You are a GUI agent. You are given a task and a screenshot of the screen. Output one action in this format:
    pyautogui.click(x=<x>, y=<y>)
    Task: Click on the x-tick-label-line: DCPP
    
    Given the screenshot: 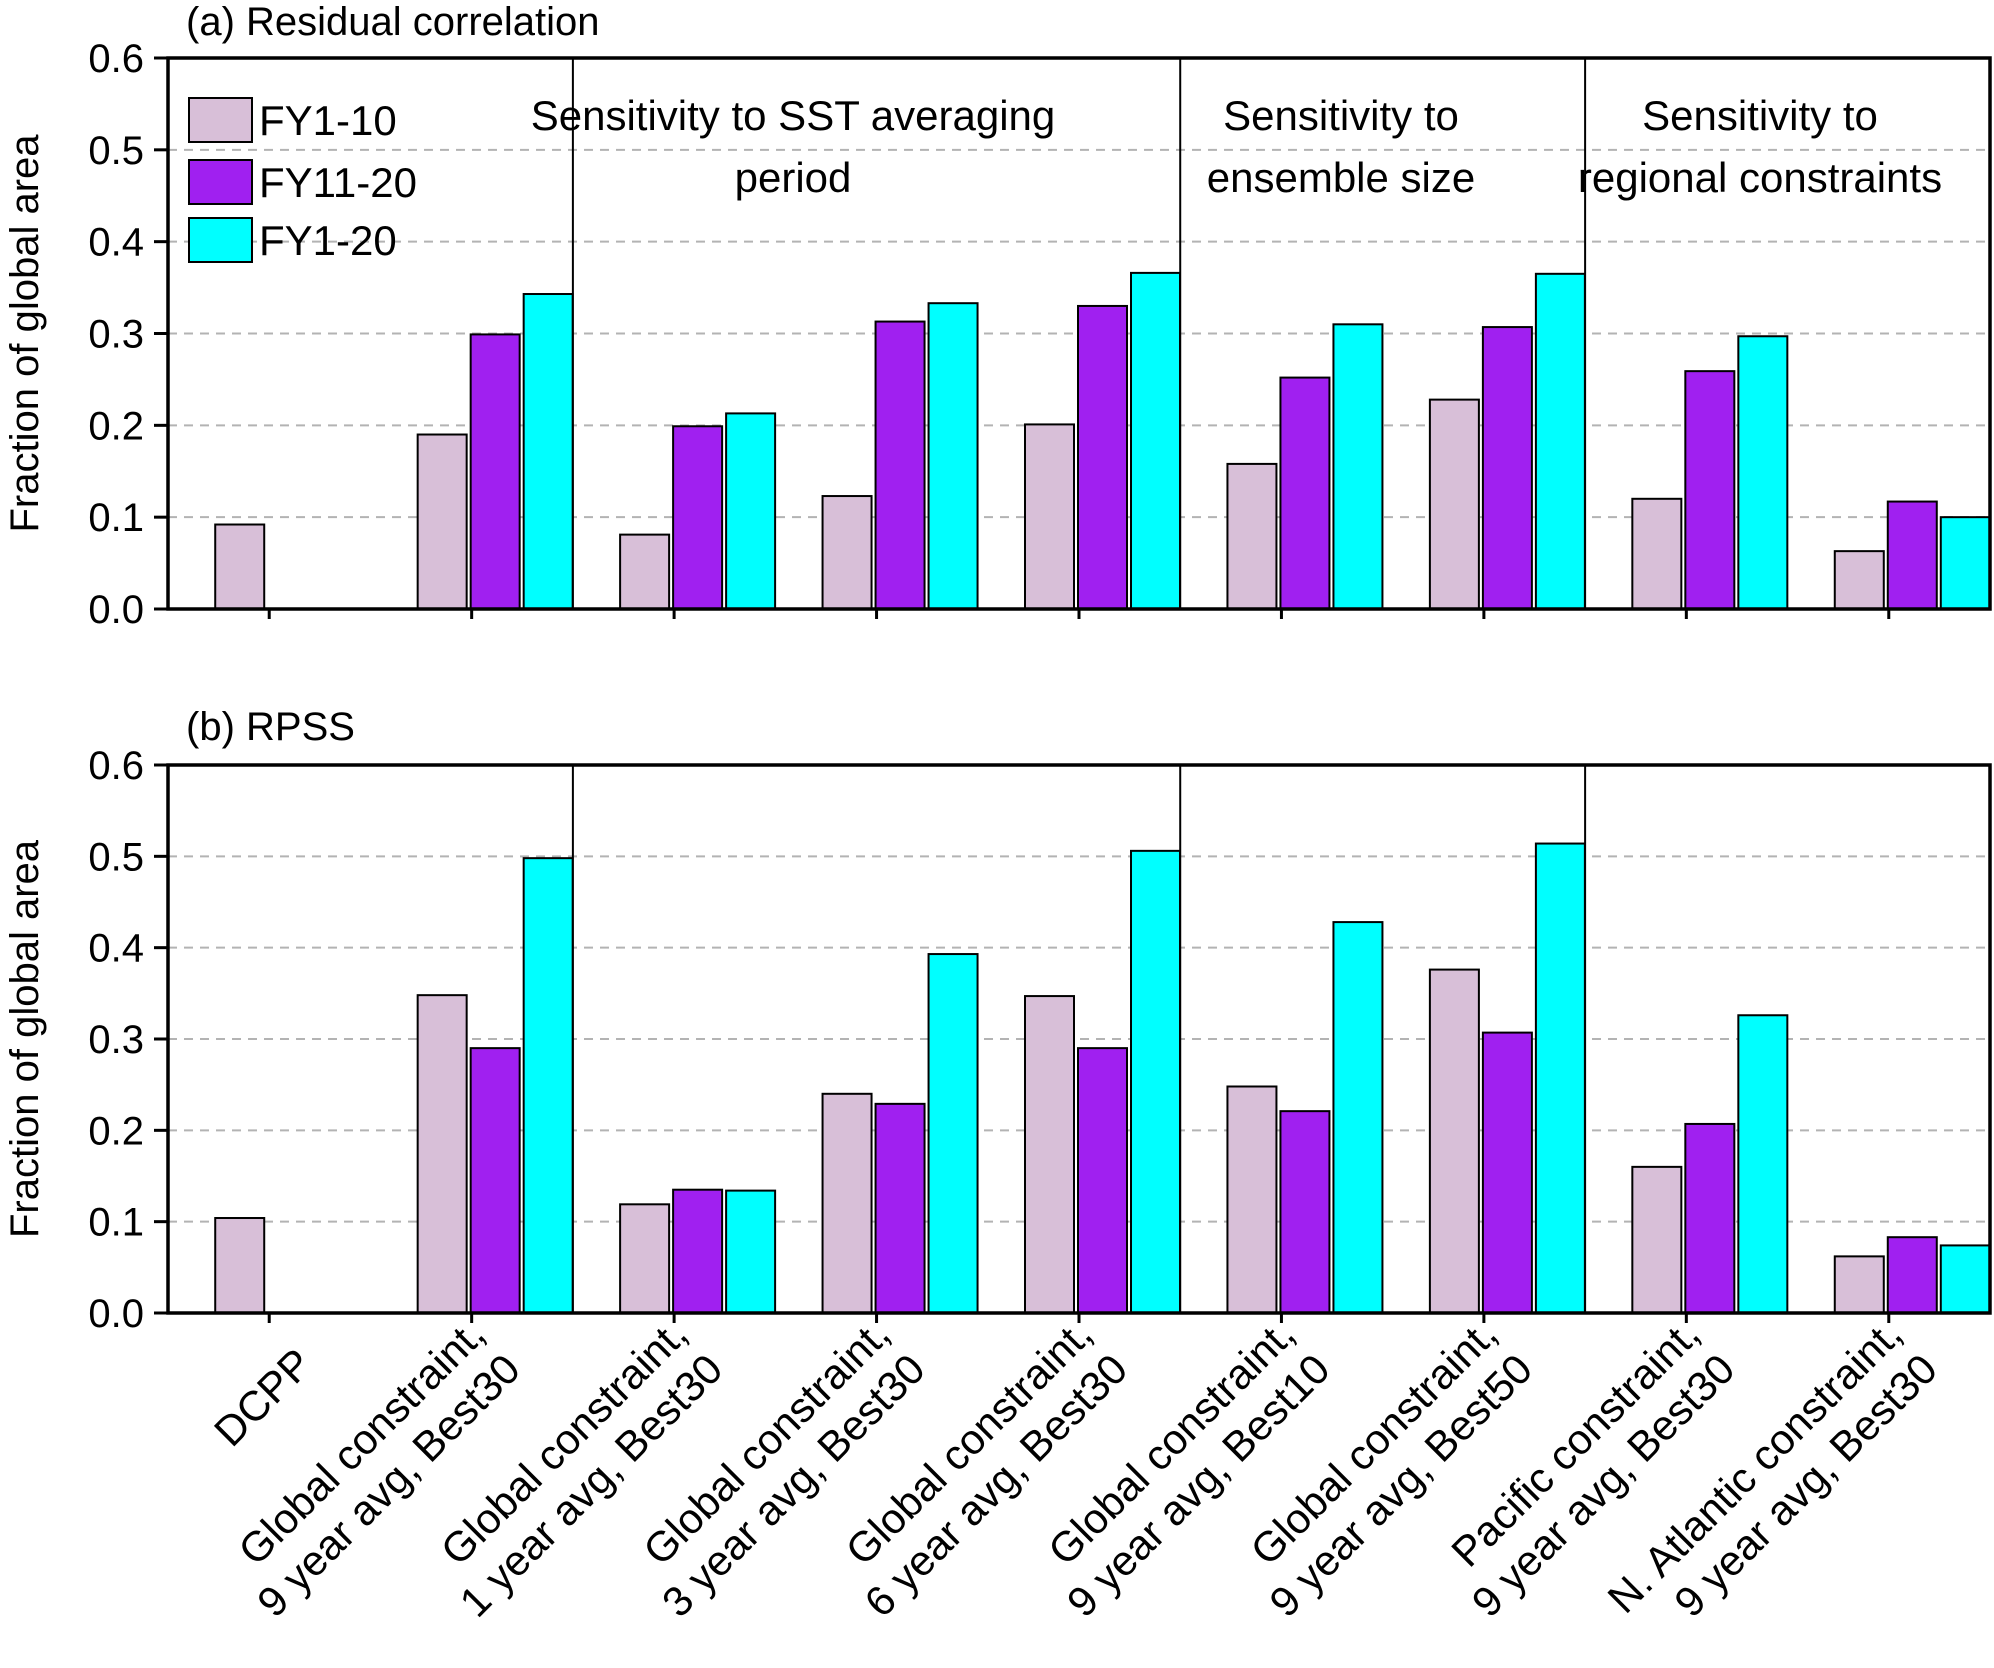 What is the action you would take?
    pyautogui.click(x=263, y=1397)
    